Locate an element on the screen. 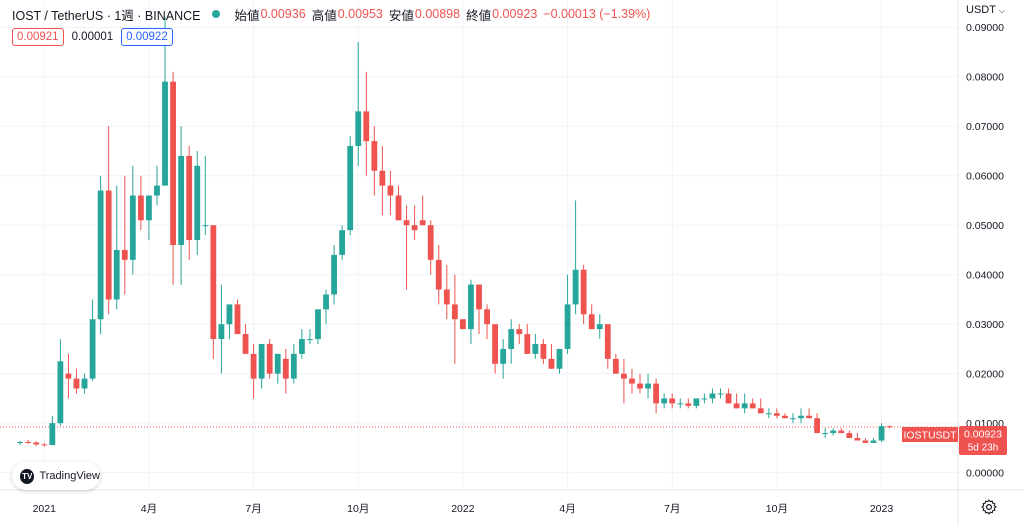 Image resolution: width=1024 pixels, height=525 pixels. currency-menu: USDT ⌵ is located at coordinates (985, 10).